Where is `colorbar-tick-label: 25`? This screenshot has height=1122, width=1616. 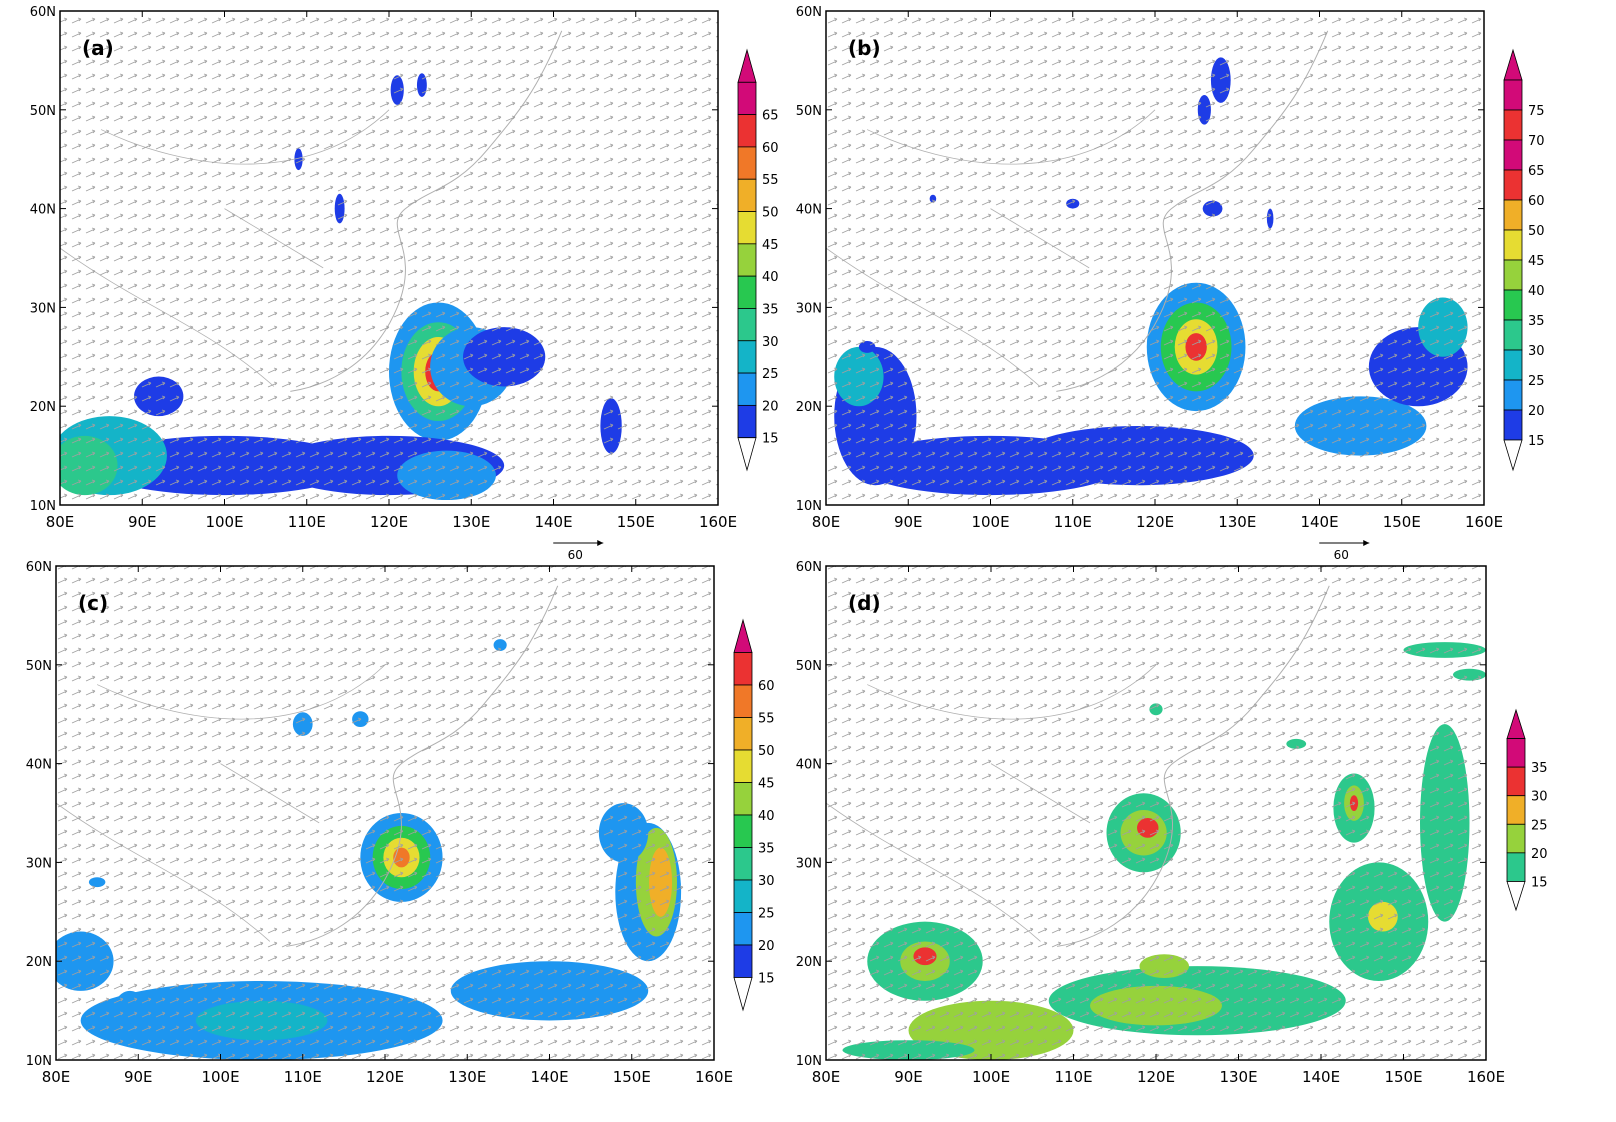
colorbar-tick-label: 25 is located at coordinates (1536, 381).